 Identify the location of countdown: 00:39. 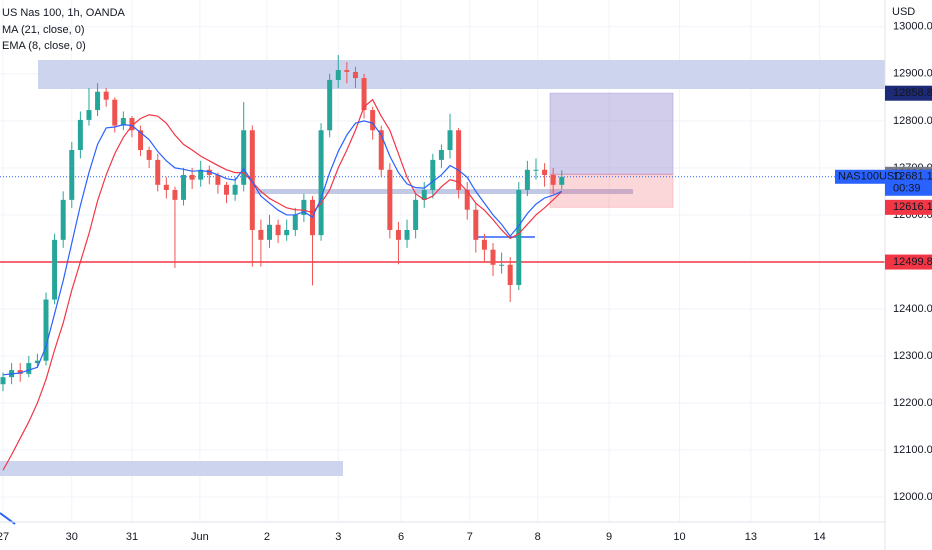
(907, 189).